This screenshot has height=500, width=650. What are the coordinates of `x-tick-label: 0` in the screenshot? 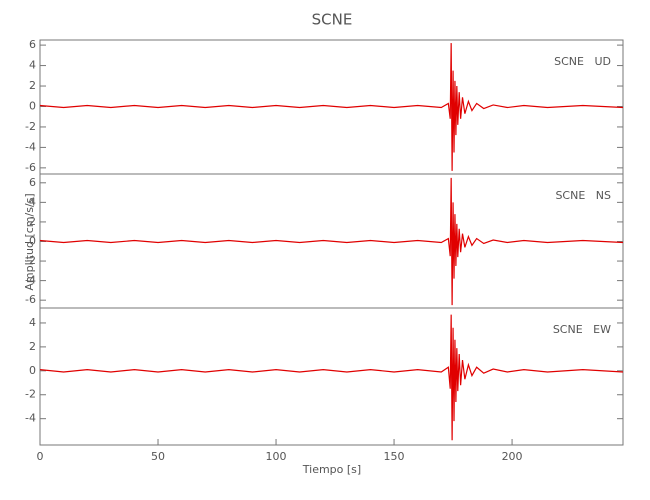 It's located at (40, 456).